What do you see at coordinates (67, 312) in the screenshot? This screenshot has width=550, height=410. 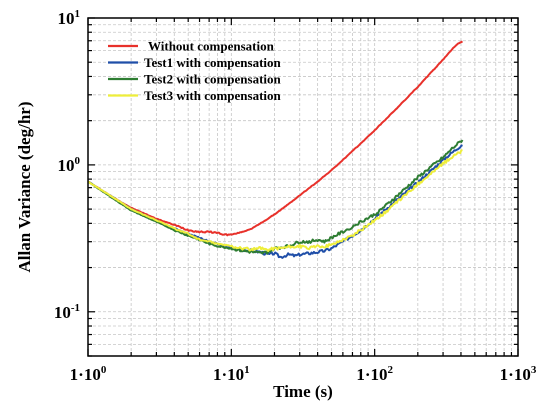 I see `y-tick-label: 10⁻¹` at bounding box center [67, 312].